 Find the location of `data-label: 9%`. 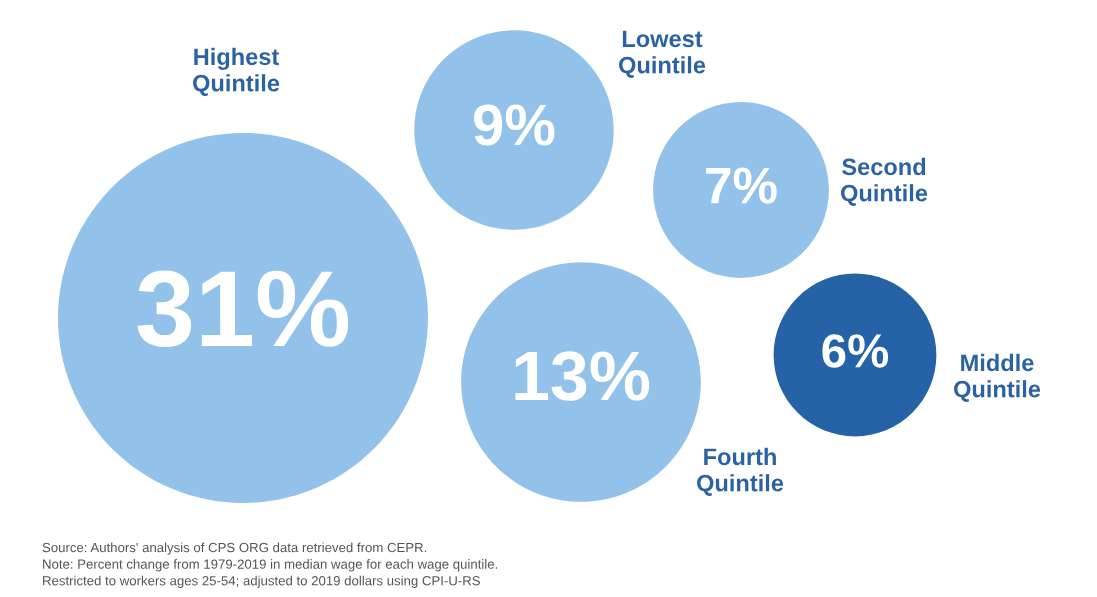

data-label: 9% is located at coordinates (514, 125).